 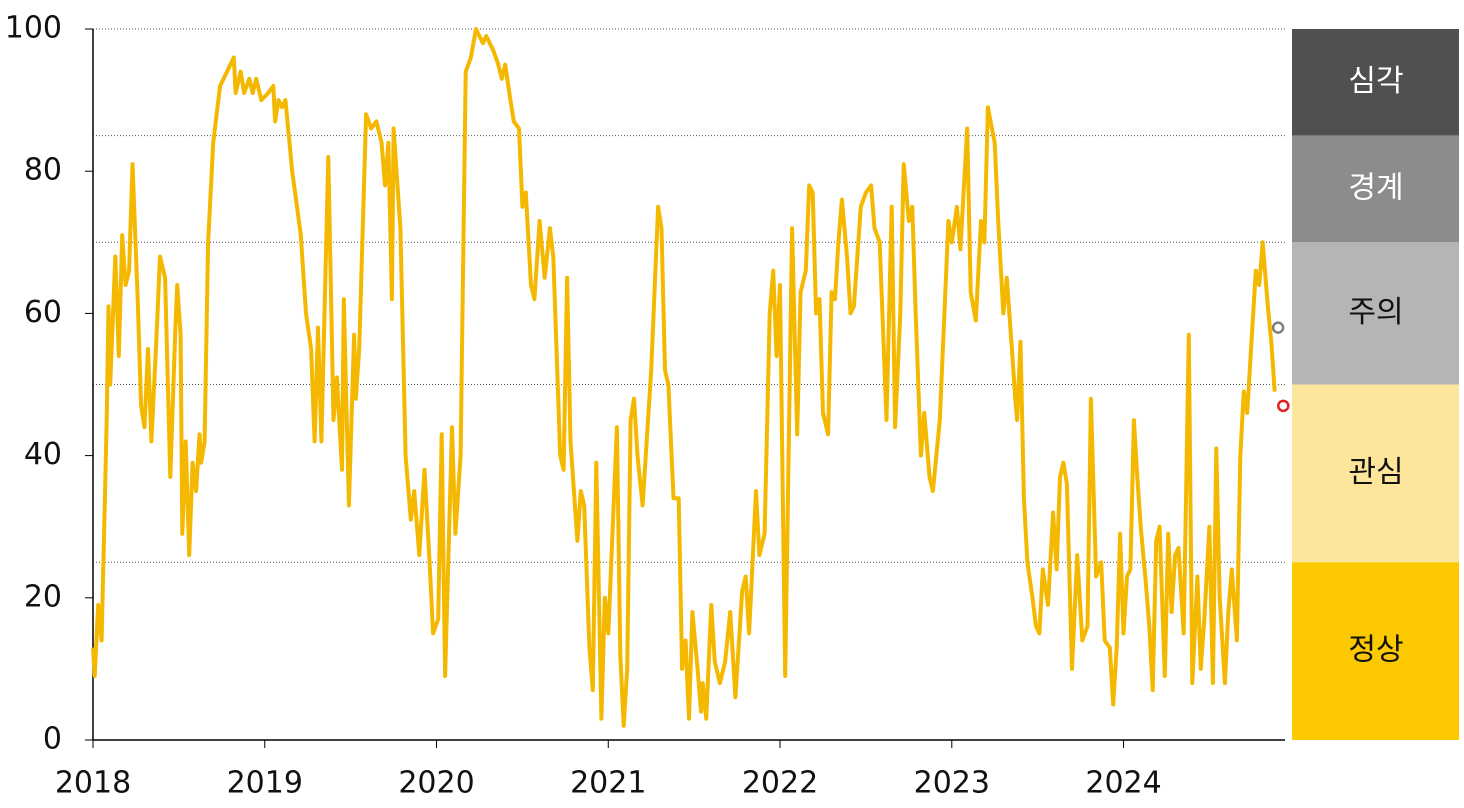 I want to click on band-label: 주의, so click(x=1375, y=312).